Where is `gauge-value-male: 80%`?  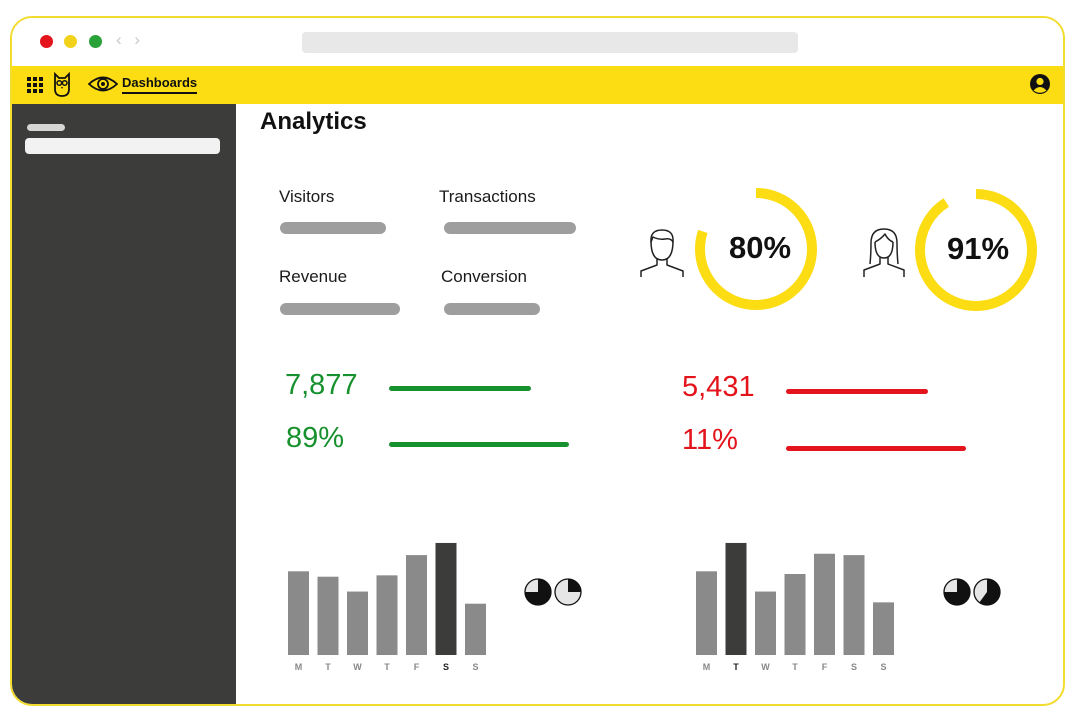 gauge-value-male: 80% is located at coordinates (760, 247).